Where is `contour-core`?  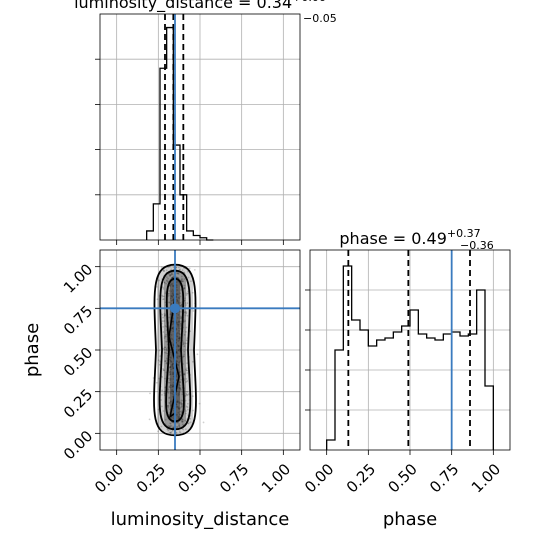 contour-core is located at coordinates (174, 357).